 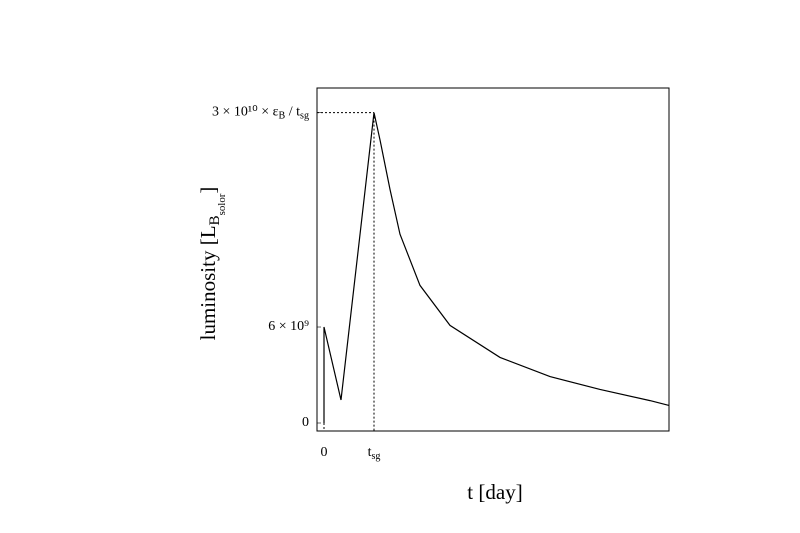 What do you see at coordinates (494, 492) in the screenshot?
I see `x-axis-label: t [day]` at bounding box center [494, 492].